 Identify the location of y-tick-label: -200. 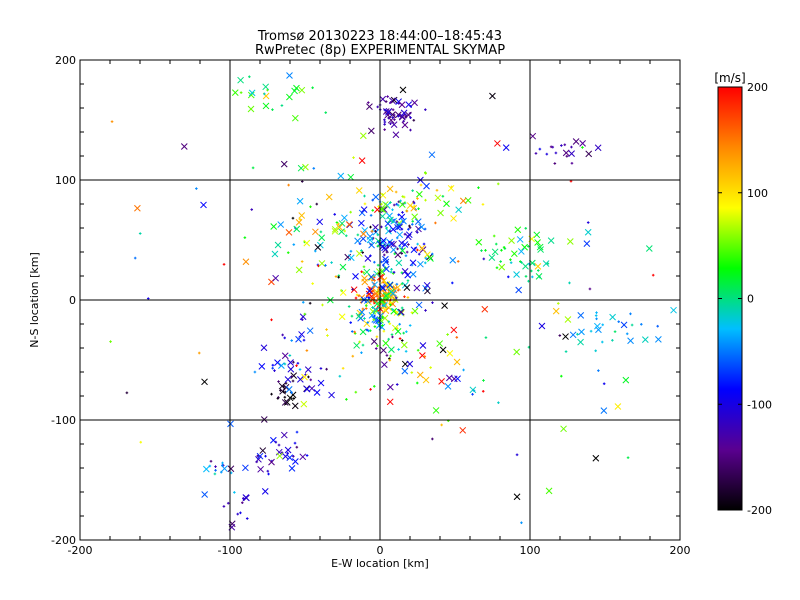
(63, 540).